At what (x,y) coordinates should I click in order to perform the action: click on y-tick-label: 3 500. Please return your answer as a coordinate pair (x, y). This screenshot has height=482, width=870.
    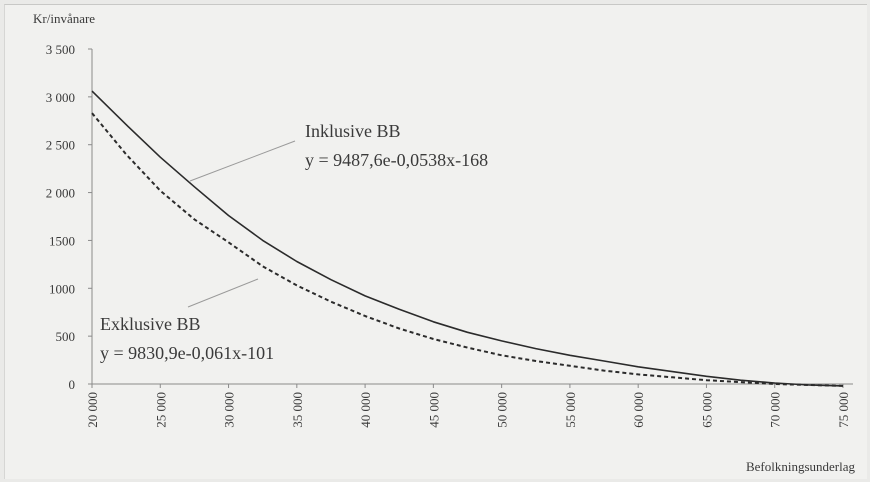
    Looking at the image, I should click on (60, 49).